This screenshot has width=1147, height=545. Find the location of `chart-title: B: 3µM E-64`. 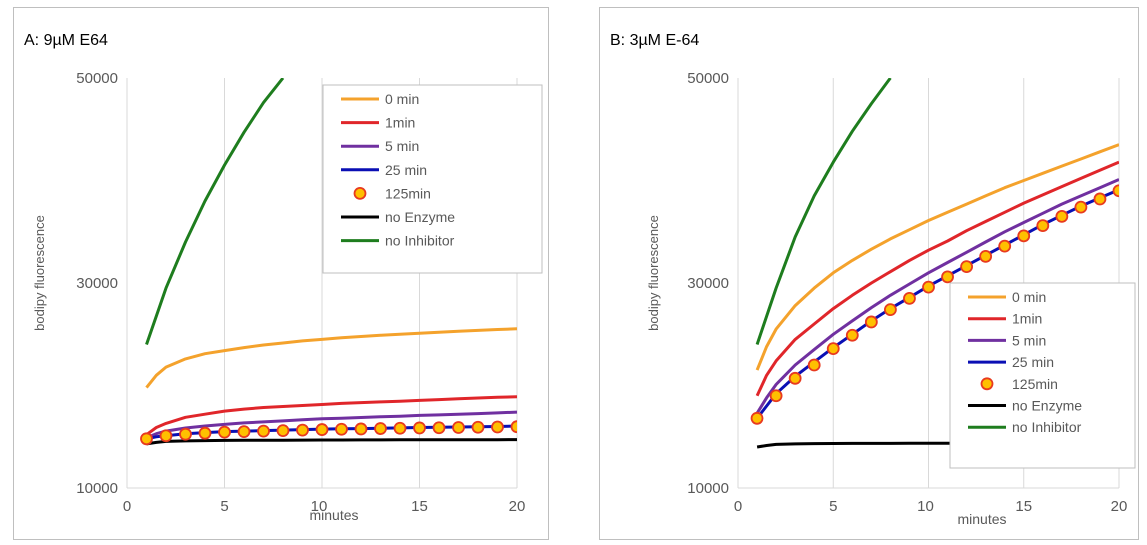

chart-title: B: 3µM E-64 is located at coordinates (655, 40).